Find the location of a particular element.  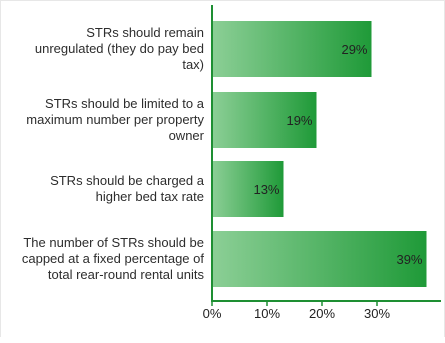

x-tick-label-4: 30% is located at coordinates (377, 313).